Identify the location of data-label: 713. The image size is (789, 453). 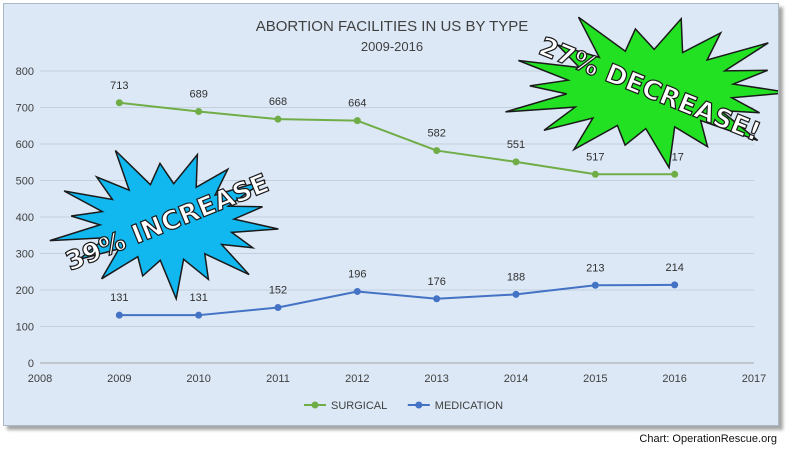
(119, 86).